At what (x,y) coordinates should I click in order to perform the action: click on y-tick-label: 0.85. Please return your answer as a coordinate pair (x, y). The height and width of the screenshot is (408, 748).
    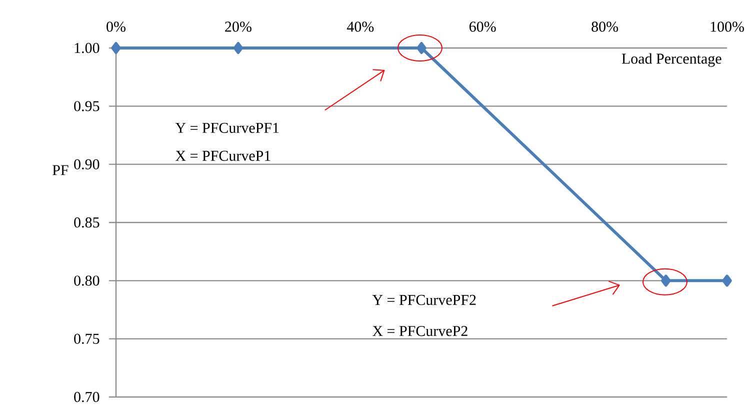
    Looking at the image, I should click on (87, 222).